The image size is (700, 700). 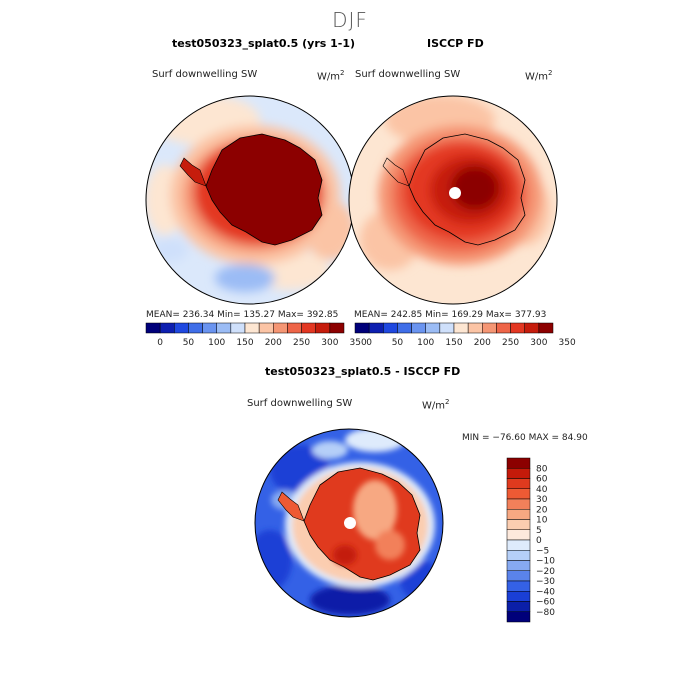 What do you see at coordinates (450, 315) in the screenshot?
I see `panel-2-stats: MEAN= 242.85 Min= 169.29 Max= 377.93` at bounding box center [450, 315].